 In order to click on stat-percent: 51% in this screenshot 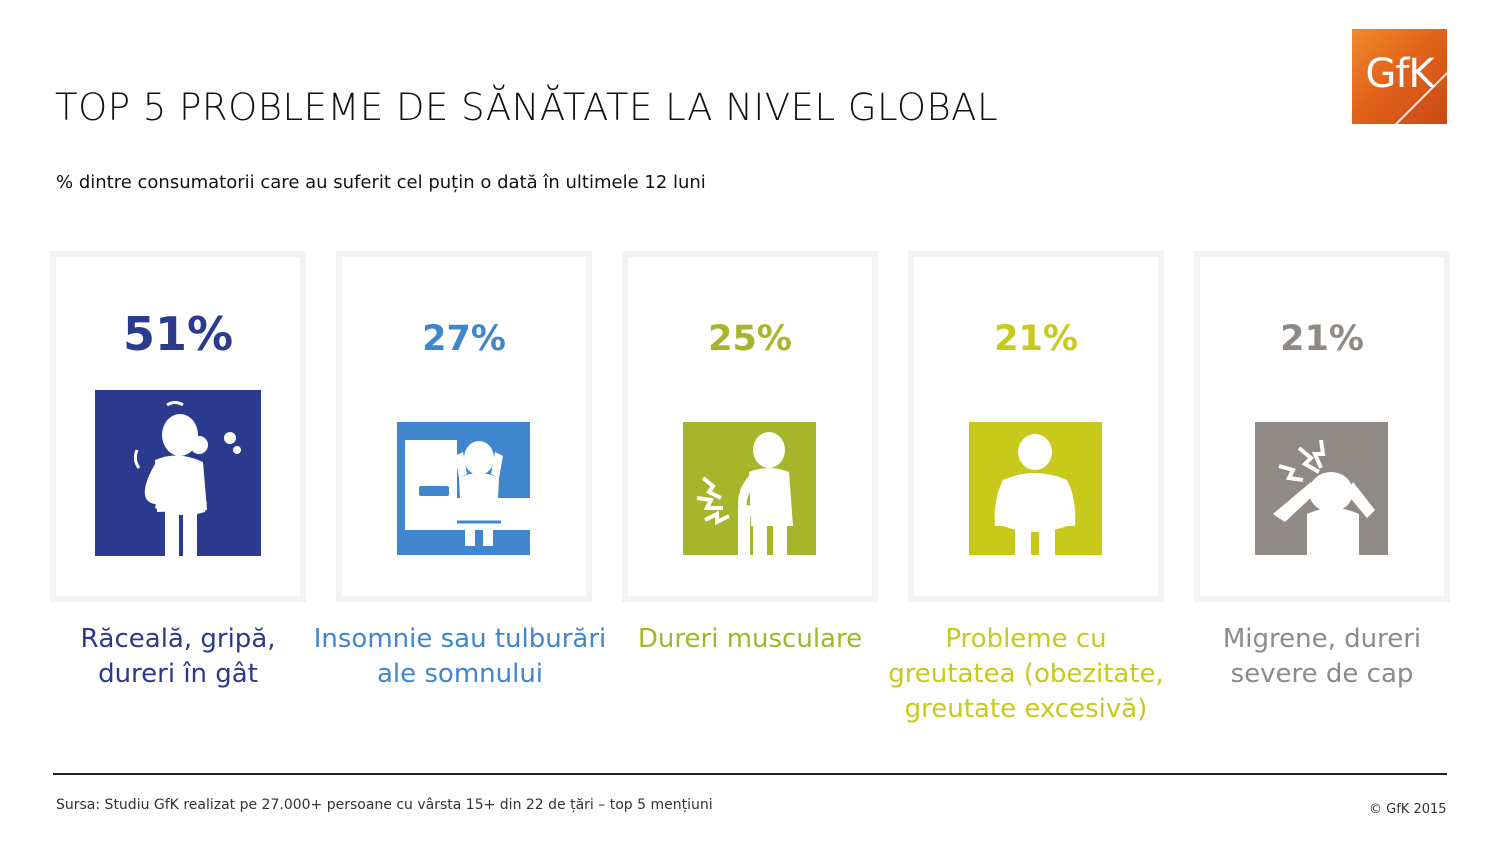, I will do `click(178, 334)`.